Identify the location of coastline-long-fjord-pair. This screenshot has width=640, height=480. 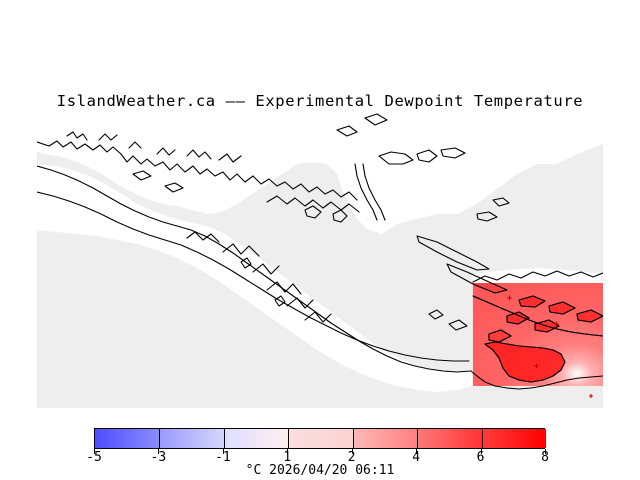
(374, 192).